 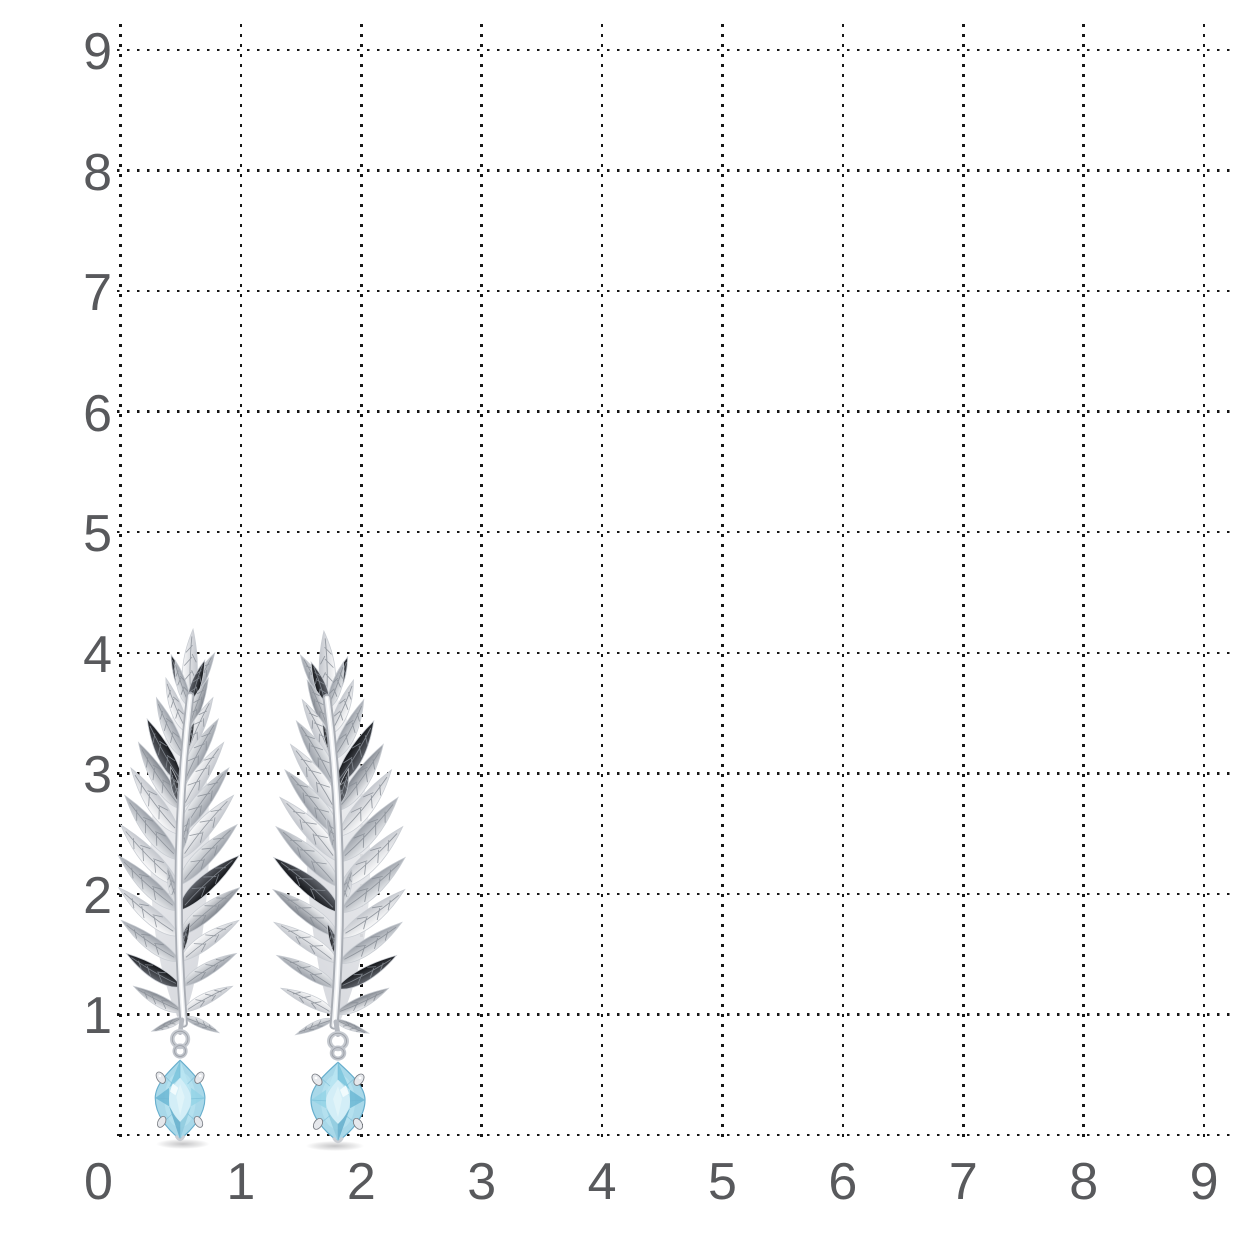 I want to click on x-axis-label-1: 1, so click(x=241, y=1182).